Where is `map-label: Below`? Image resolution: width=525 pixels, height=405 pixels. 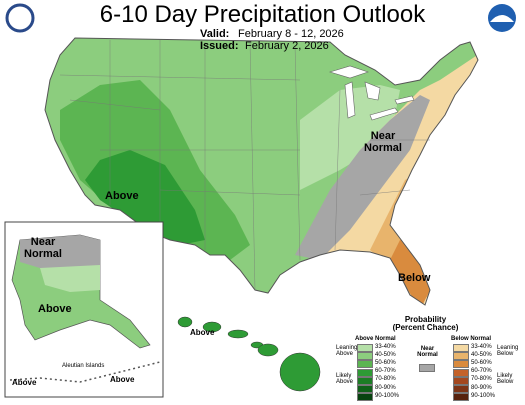 map-label: Below is located at coordinates (414, 278).